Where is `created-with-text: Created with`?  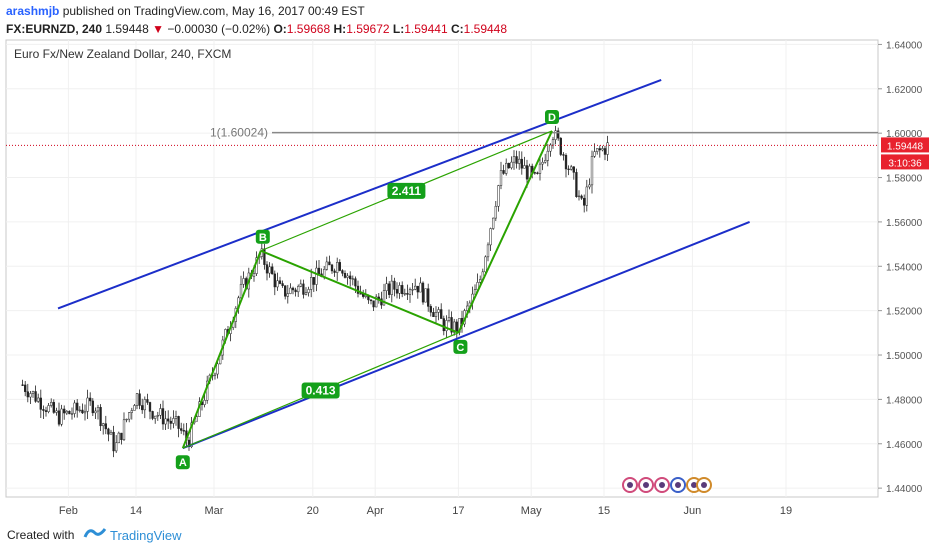 created-with-text: Created with is located at coordinates (41, 535).